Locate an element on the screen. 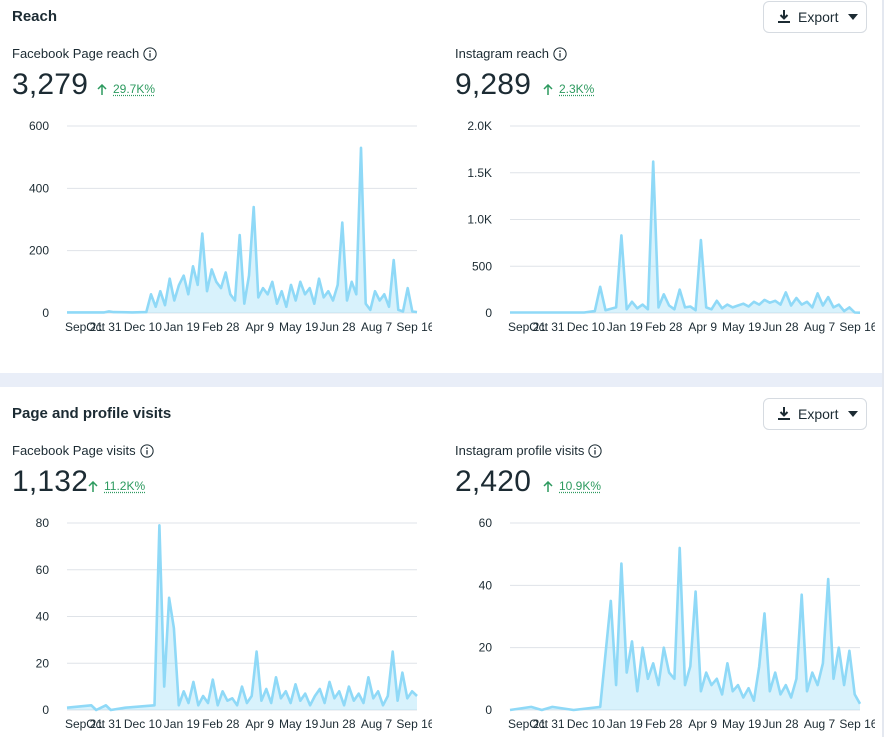 This screenshot has width=884, height=743. visits-export-button: Export is located at coordinates (815, 414).